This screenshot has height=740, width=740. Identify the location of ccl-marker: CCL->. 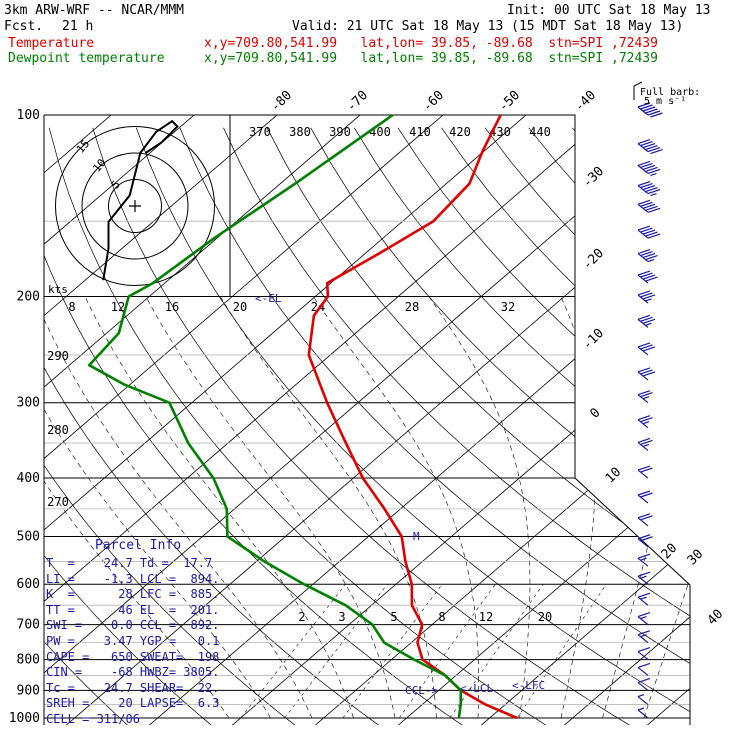
(421, 690).